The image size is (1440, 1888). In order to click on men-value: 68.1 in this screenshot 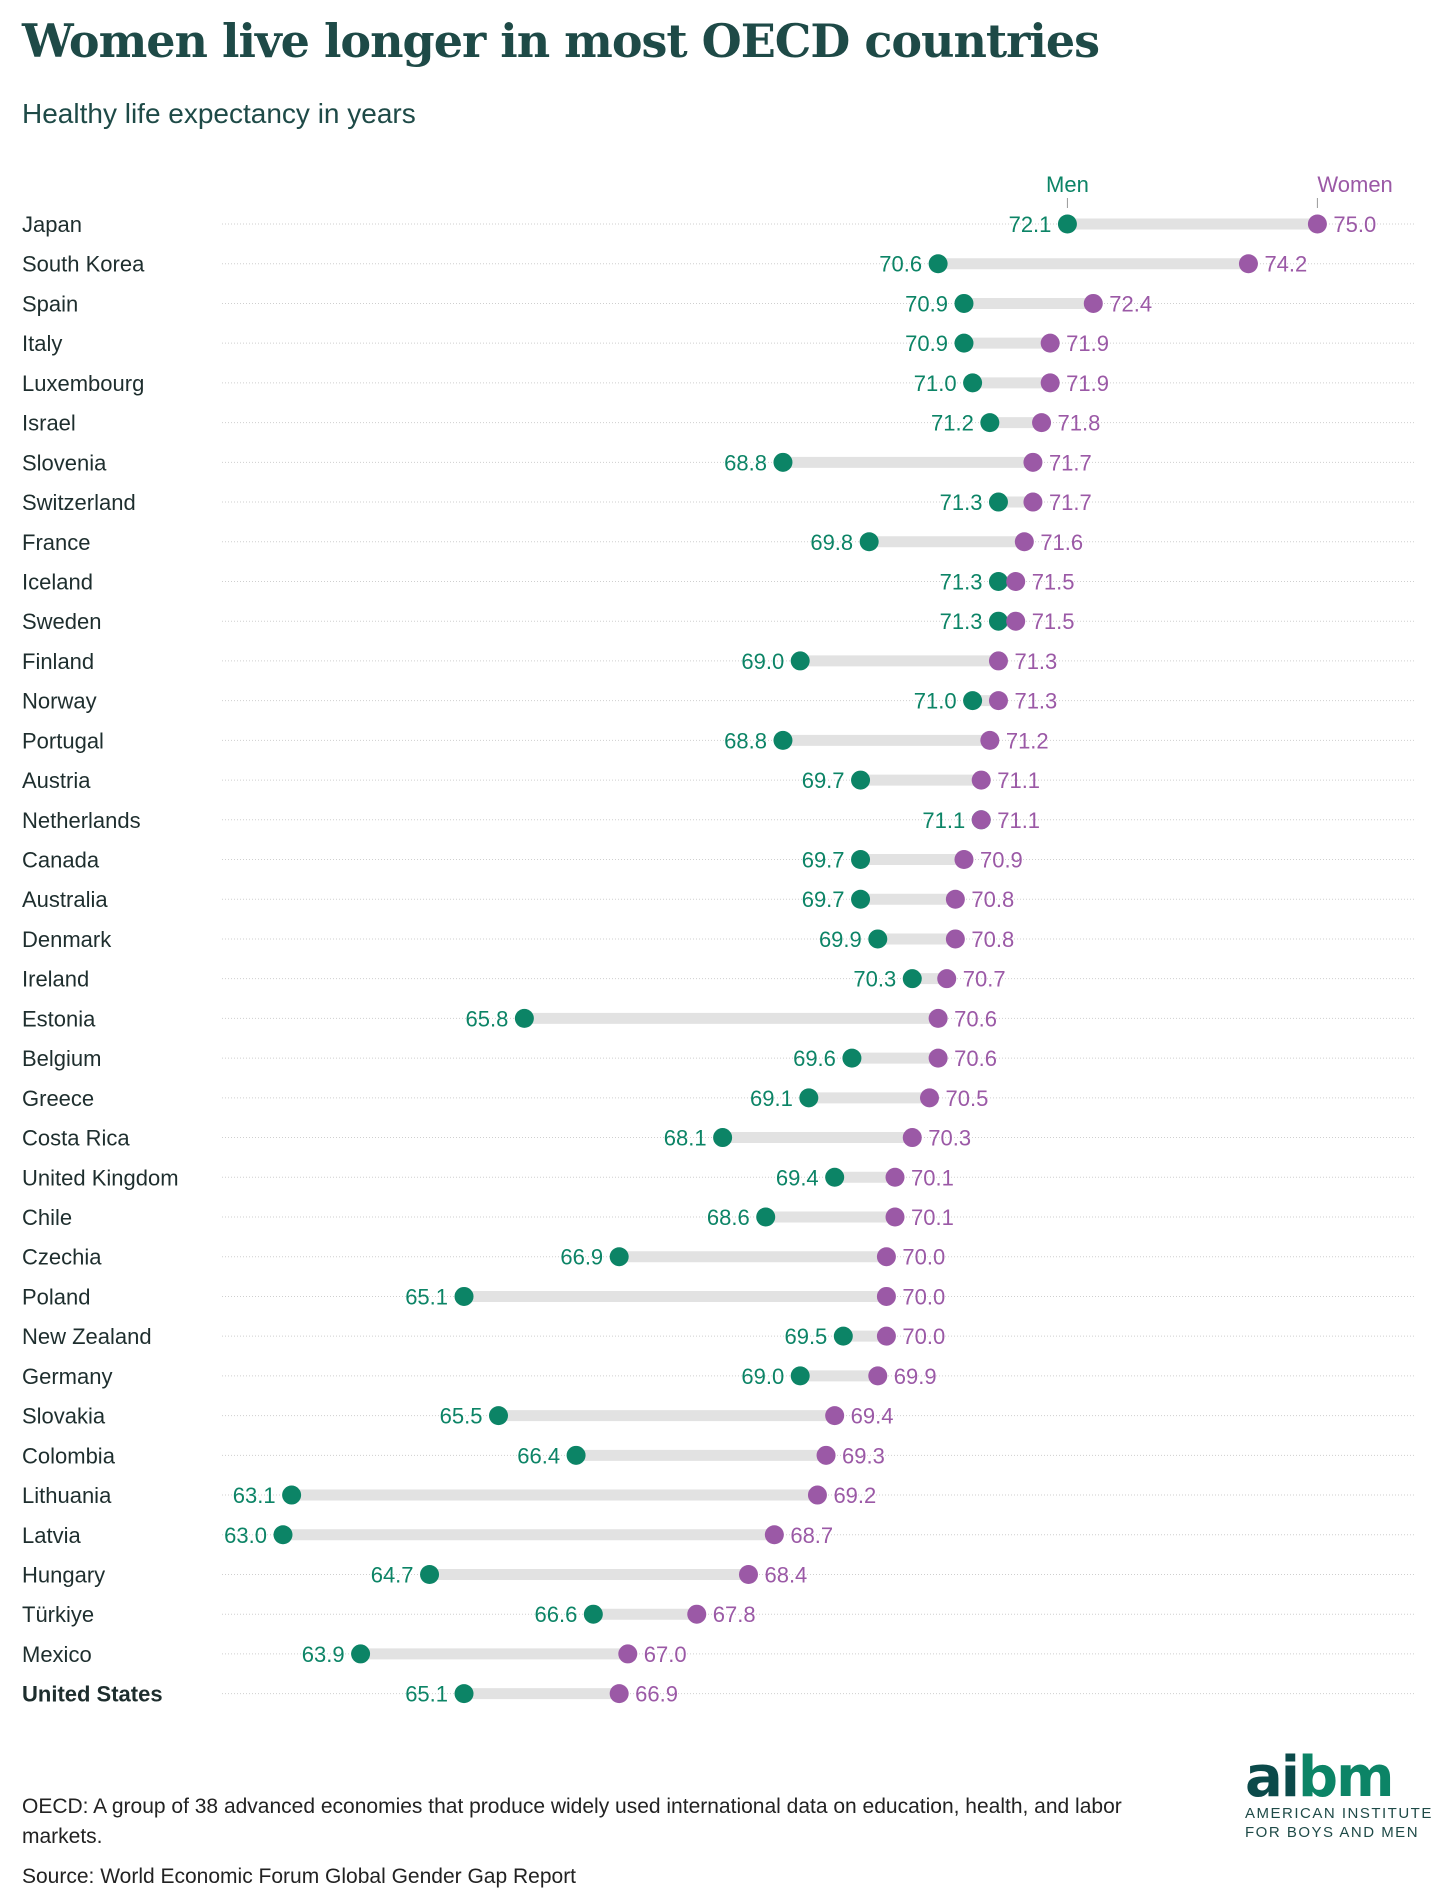, I will do `click(685, 1138)`.